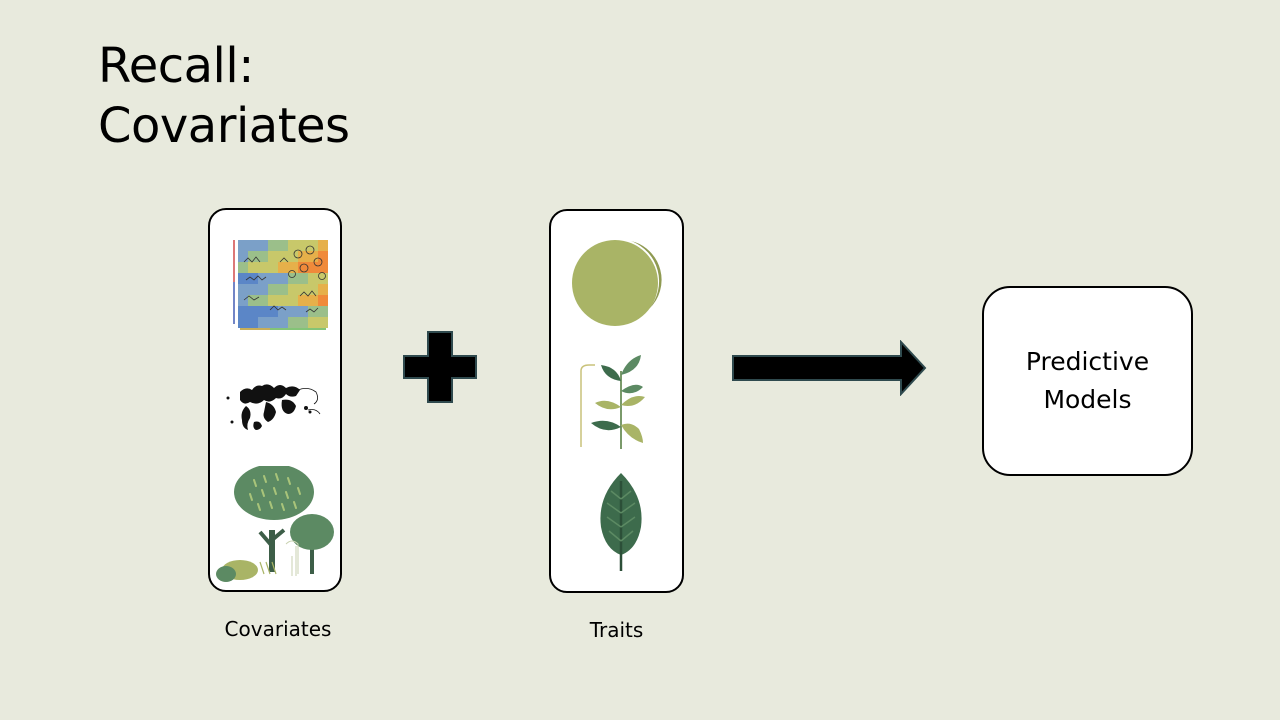  I want to click on arrow-right-icon, so click(829, 368).